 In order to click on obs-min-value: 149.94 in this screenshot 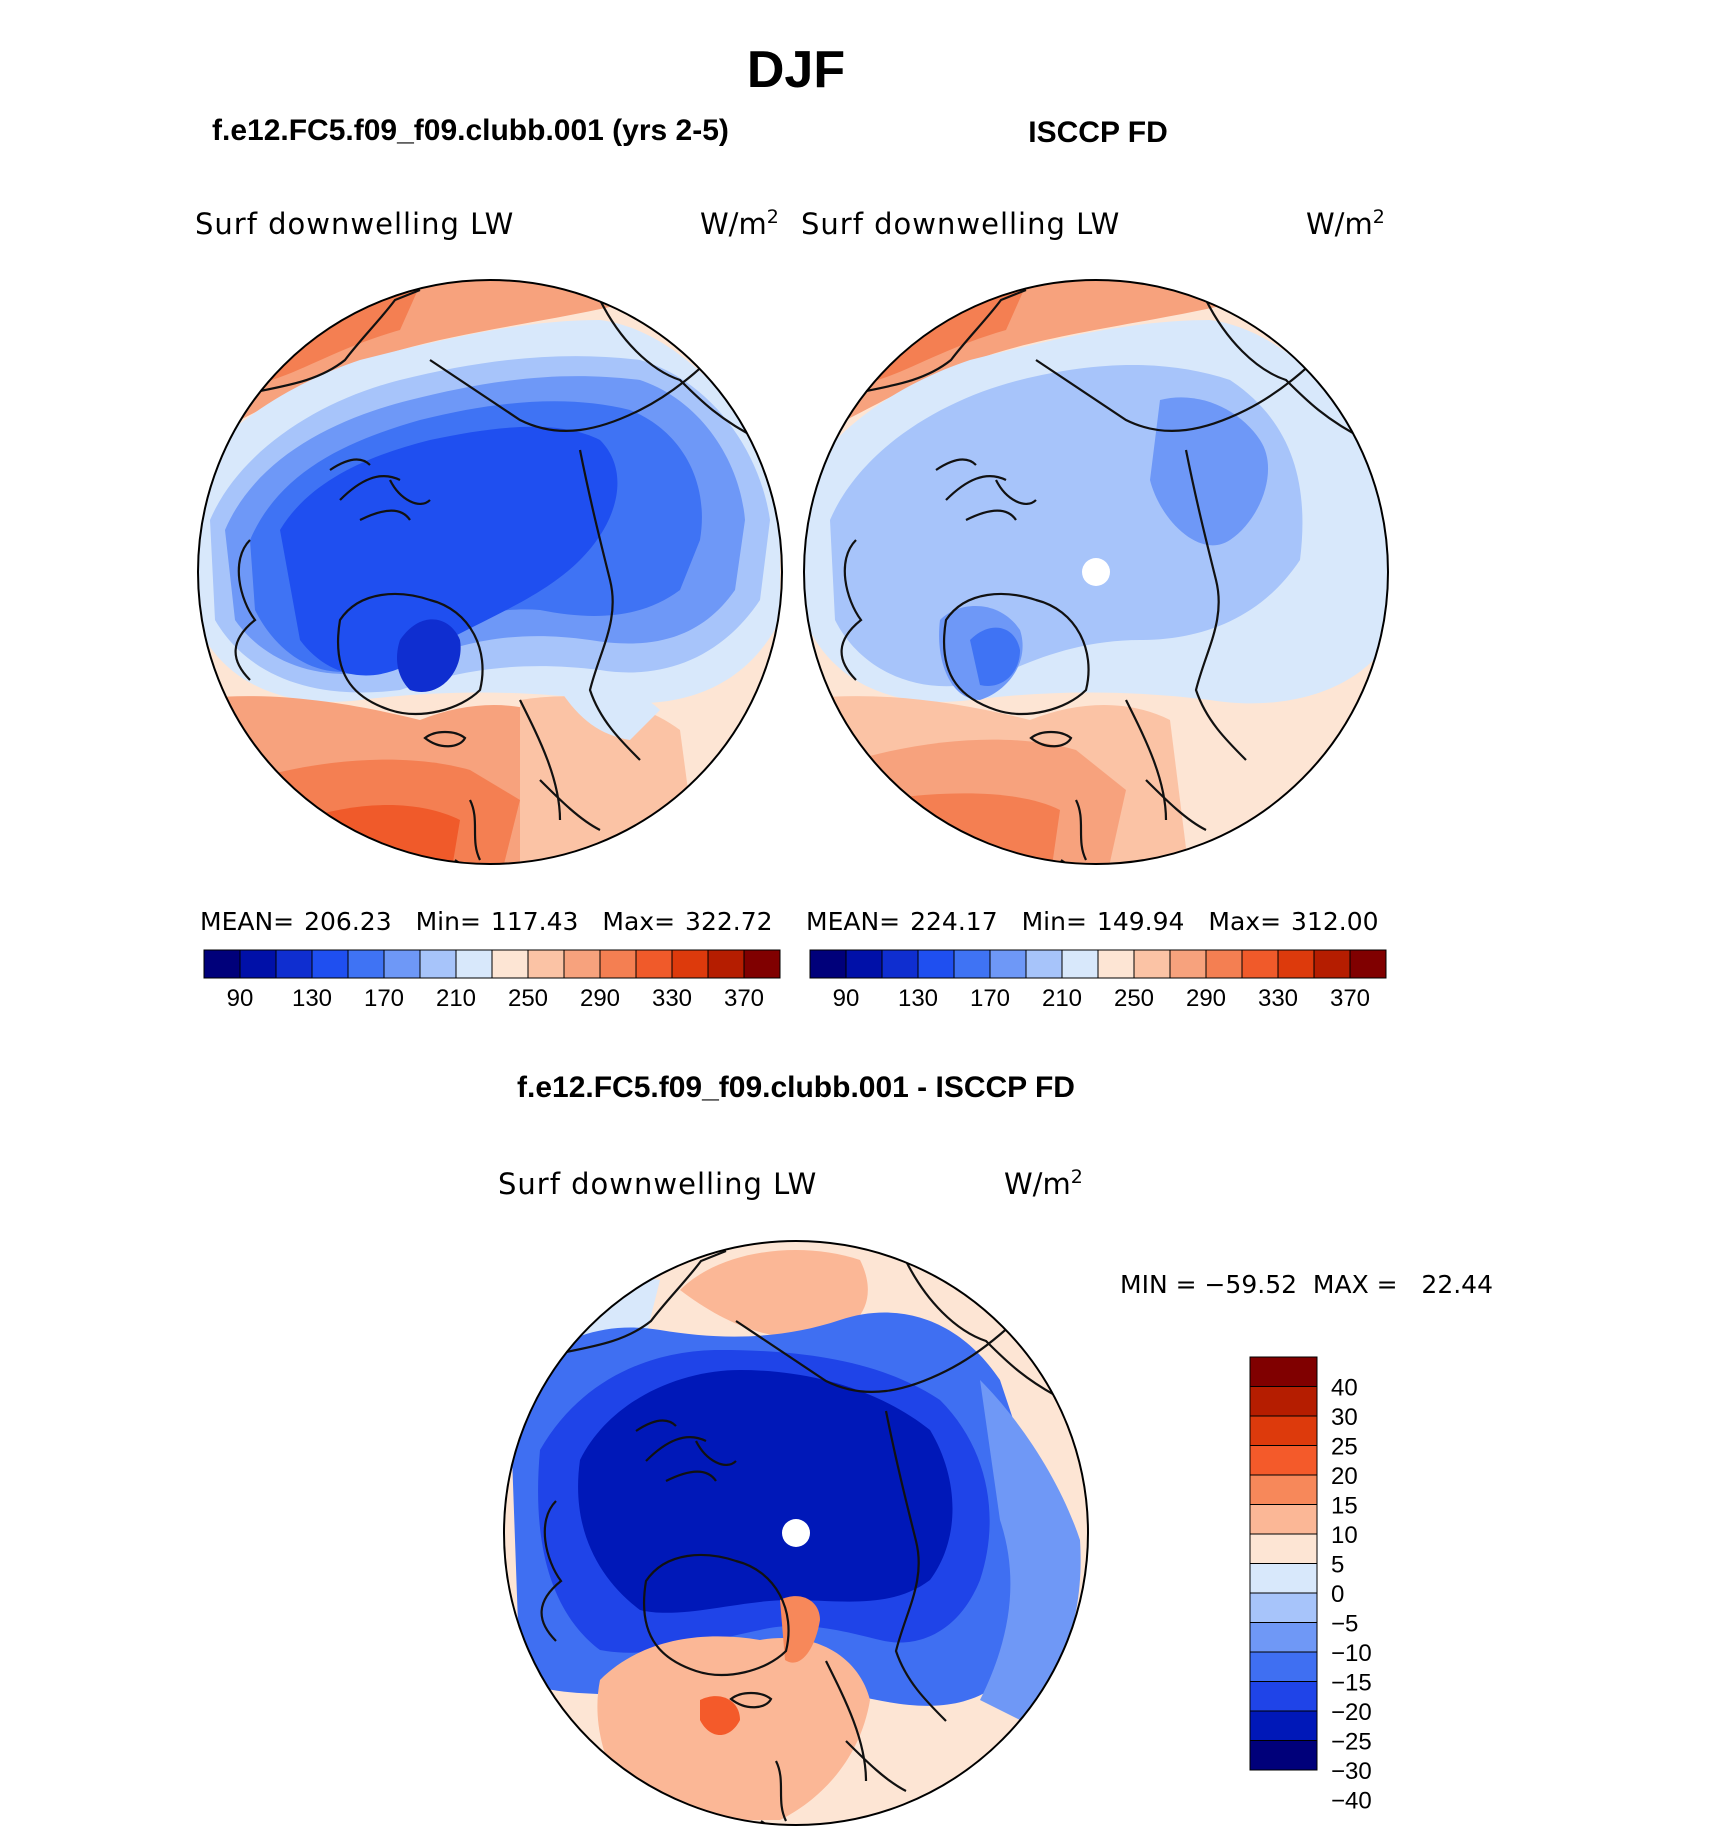, I will do `click(1140, 921)`.